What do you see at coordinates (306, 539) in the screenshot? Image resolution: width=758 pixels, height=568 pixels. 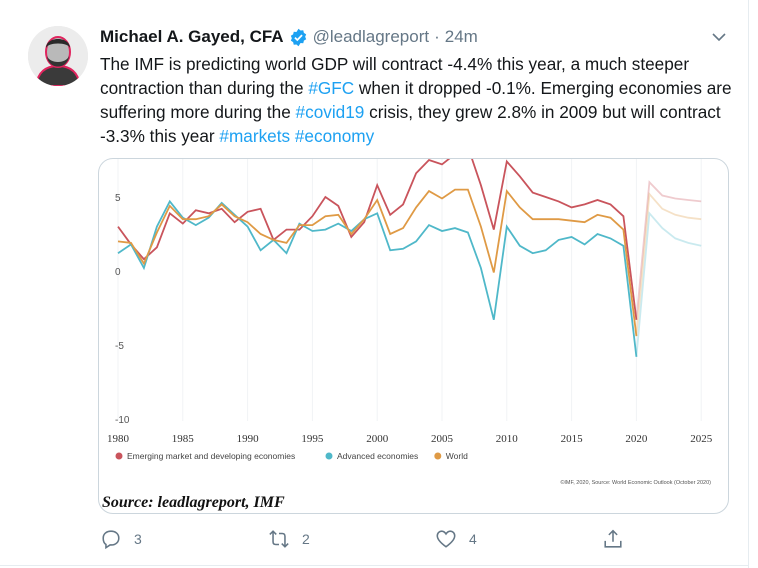 I see `retweet-count: 2` at bounding box center [306, 539].